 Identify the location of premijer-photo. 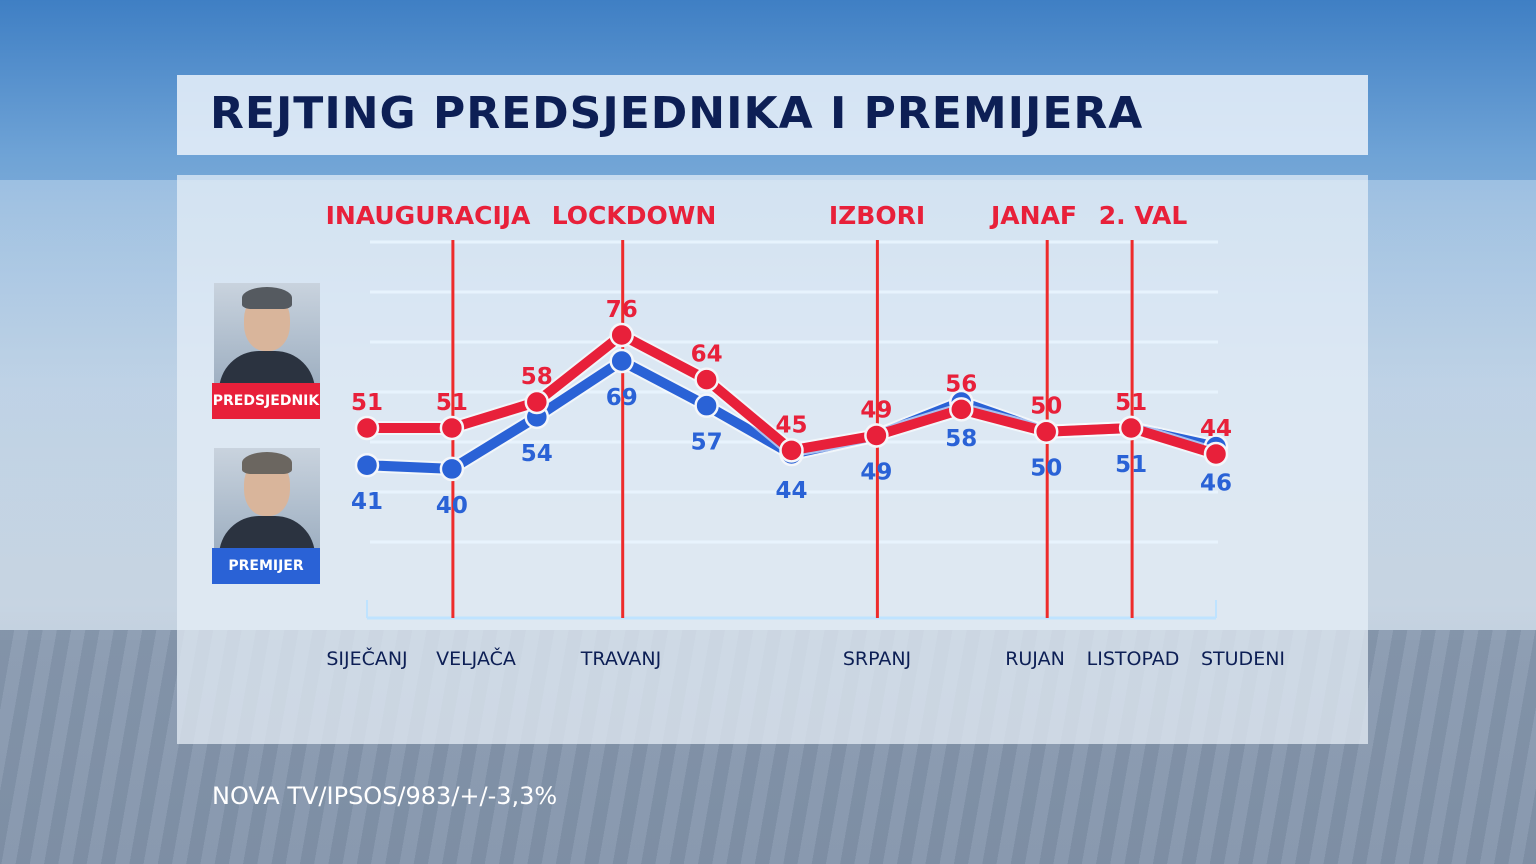
(267, 498).